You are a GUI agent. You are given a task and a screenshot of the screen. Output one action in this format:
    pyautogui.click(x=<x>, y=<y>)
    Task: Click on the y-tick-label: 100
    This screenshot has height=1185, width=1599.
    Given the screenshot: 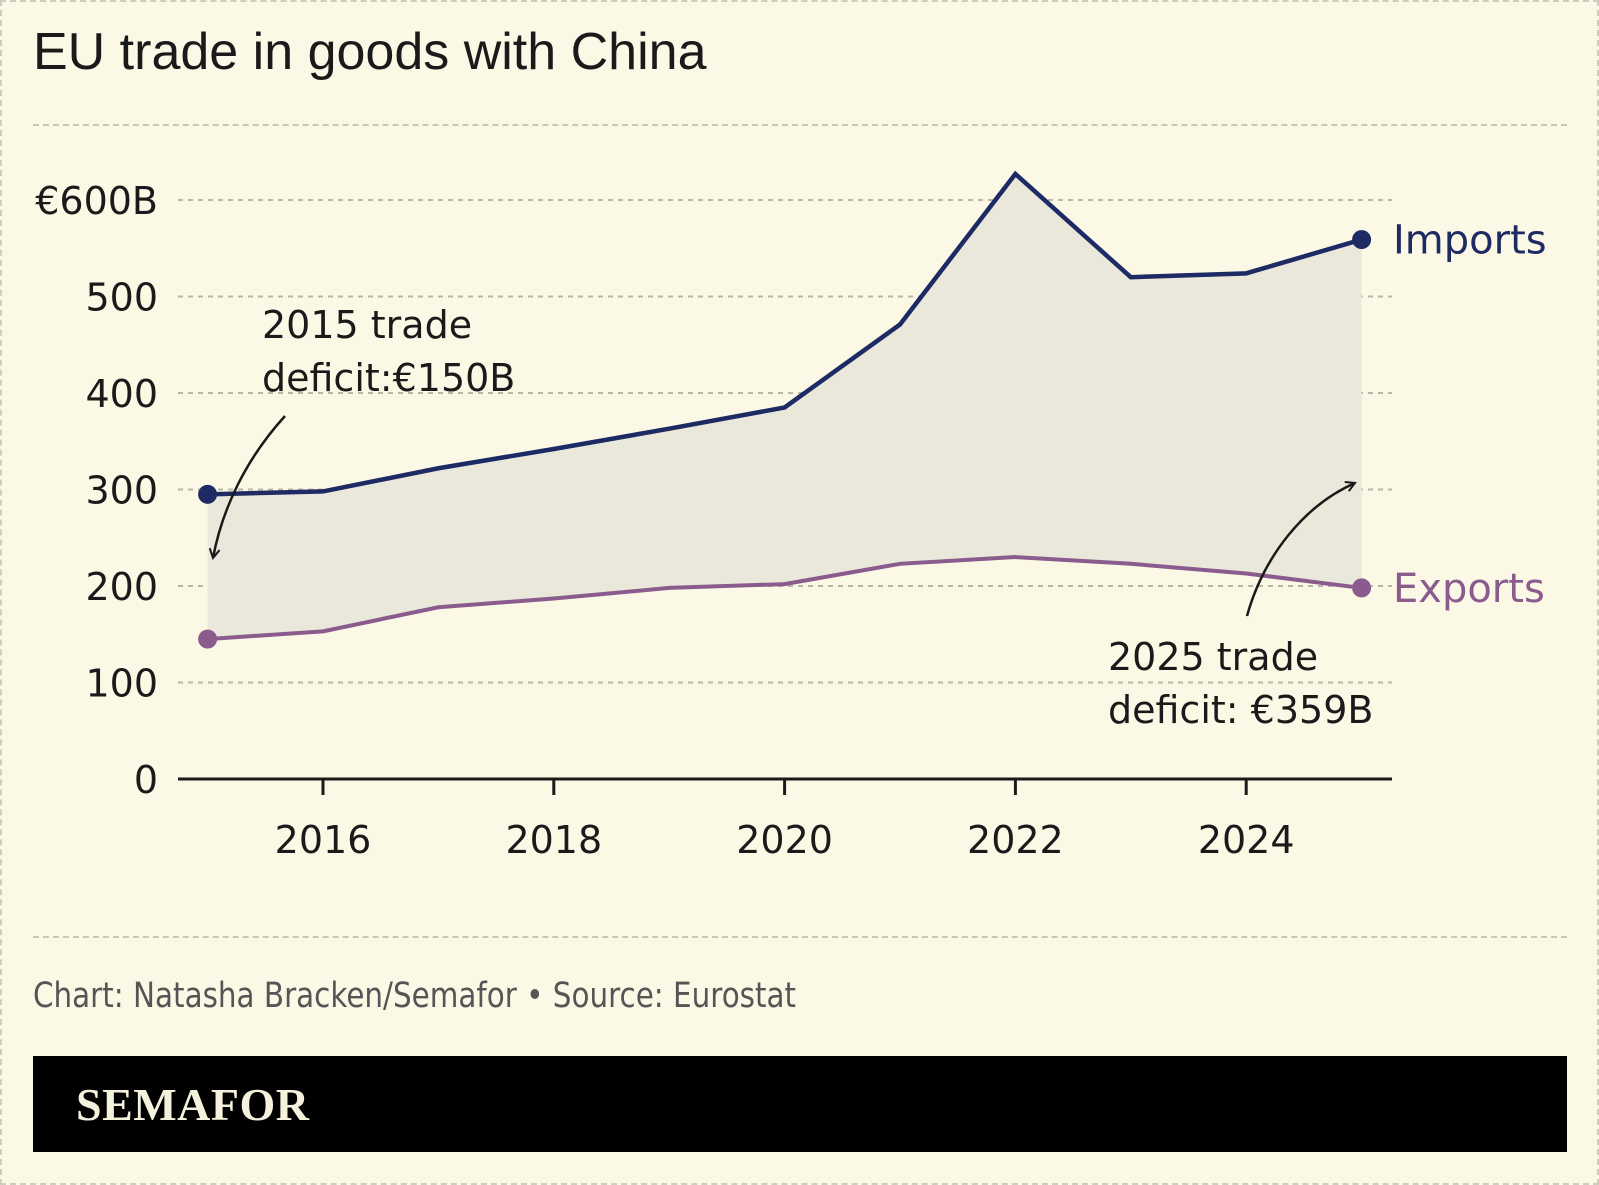 What is the action you would take?
    pyautogui.click(x=121, y=684)
    